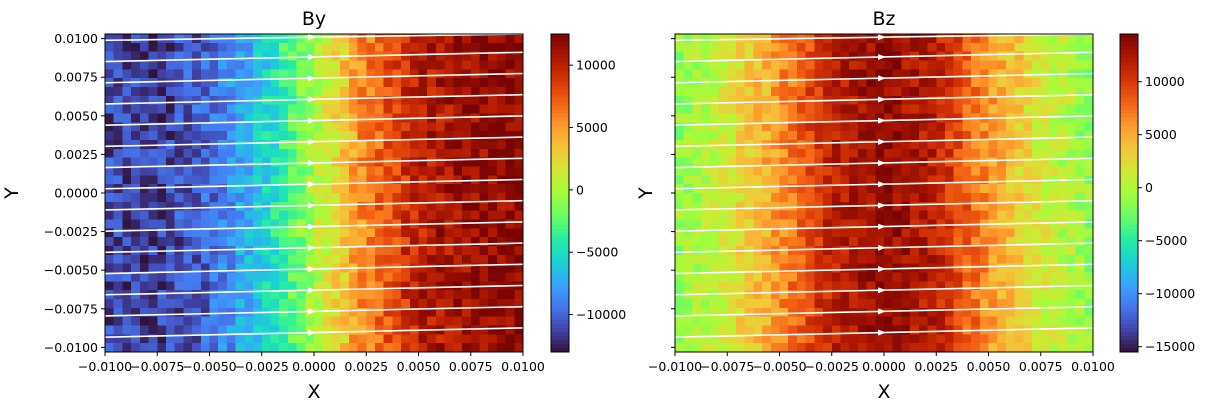 The image size is (1211, 411). I want to click on x-tick-label: 0.0075, so click(471, 366).